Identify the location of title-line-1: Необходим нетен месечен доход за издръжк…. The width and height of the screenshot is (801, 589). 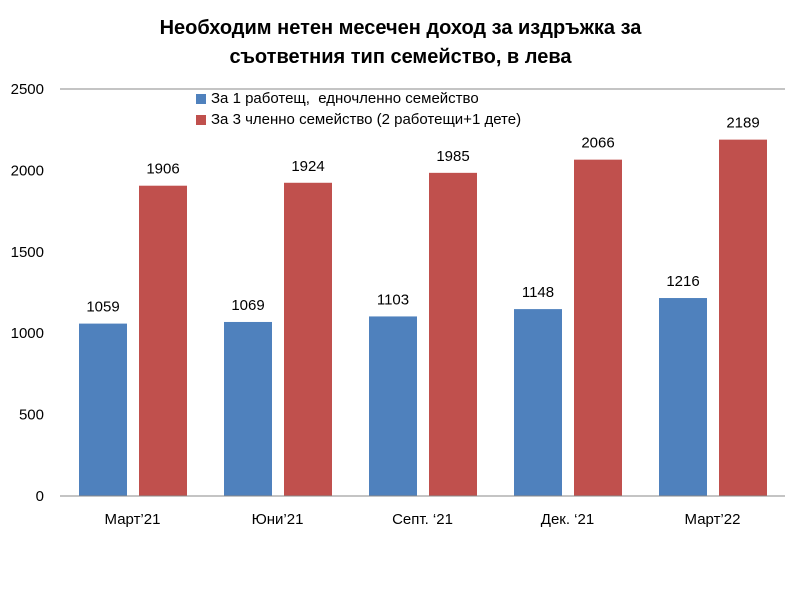
(400, 28).